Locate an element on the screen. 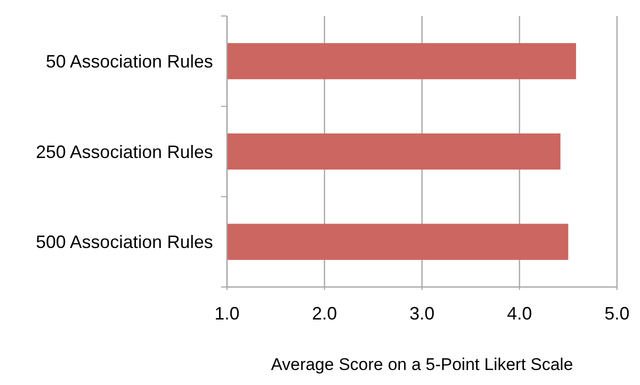  x-tick-label: 1.0 is located at coordinates (227, 313).